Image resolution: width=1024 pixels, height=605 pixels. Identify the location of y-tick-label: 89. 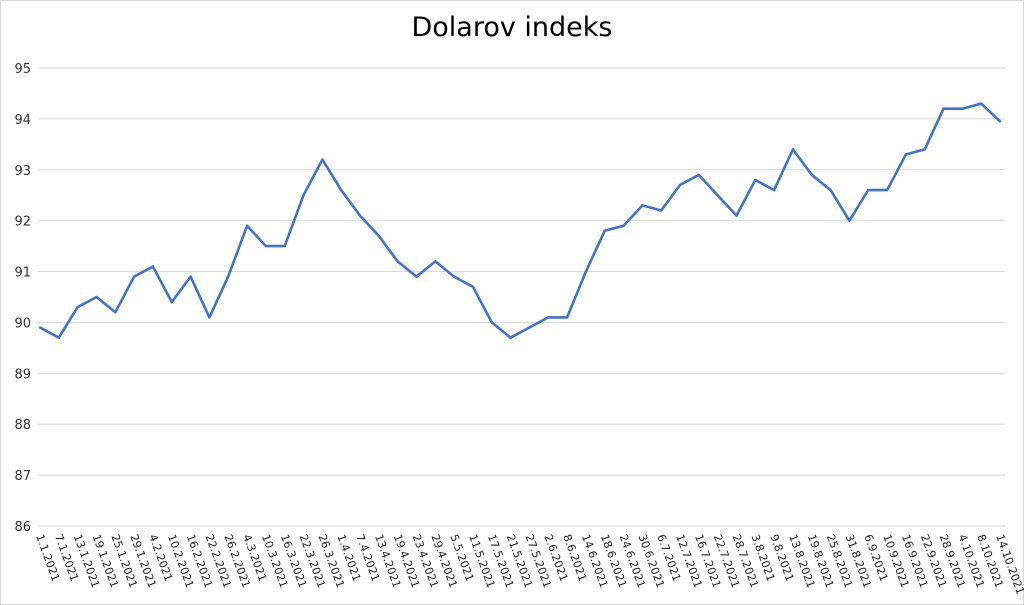
(22, 374).